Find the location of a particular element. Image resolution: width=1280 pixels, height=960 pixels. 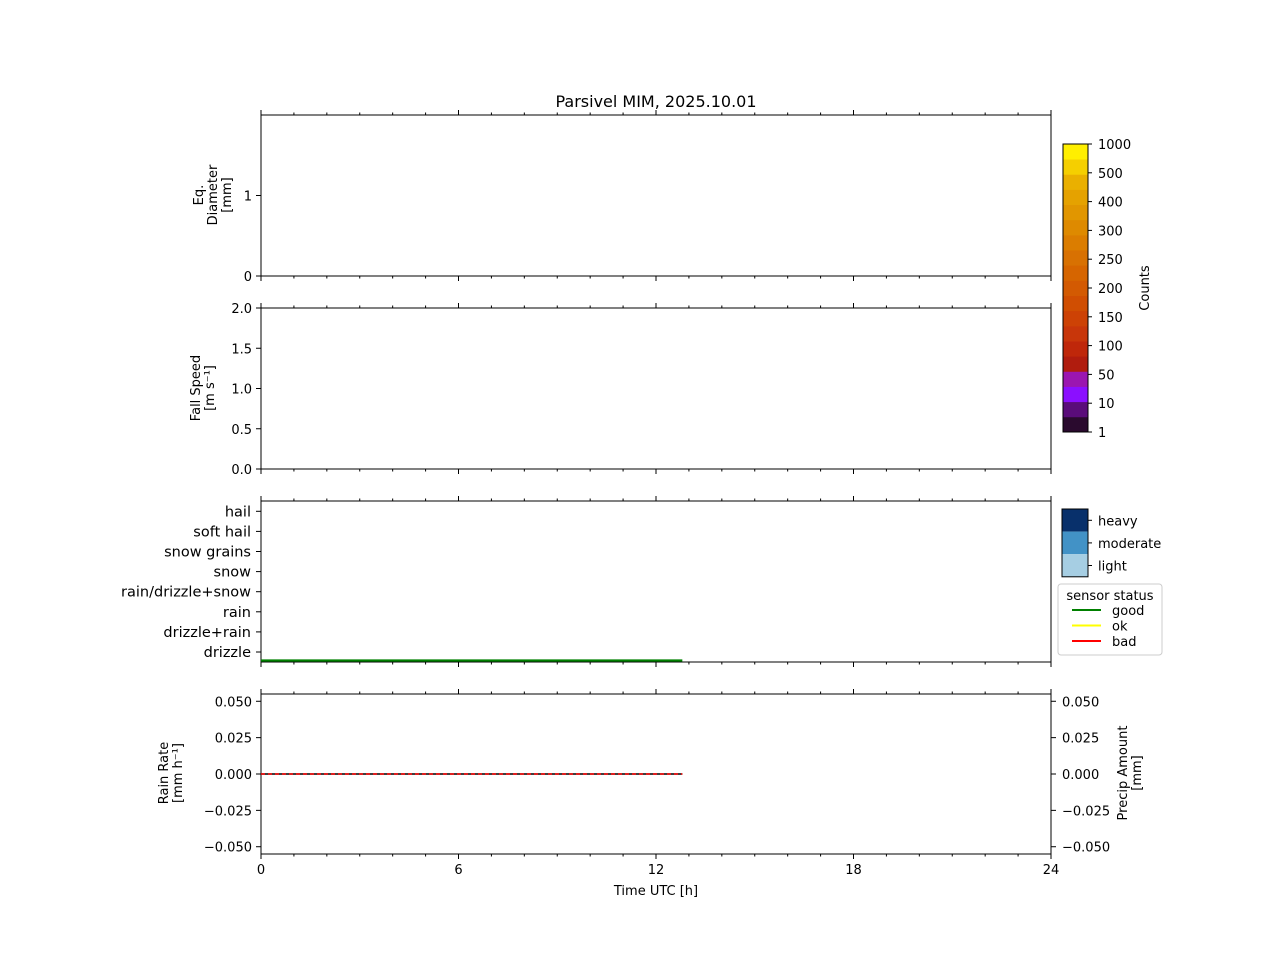

fallspeed-panel: 0.0 0.5 1.0 1.5 2.0 Fall Speed[m s⁻¹] is located at coordinates (620, 390).